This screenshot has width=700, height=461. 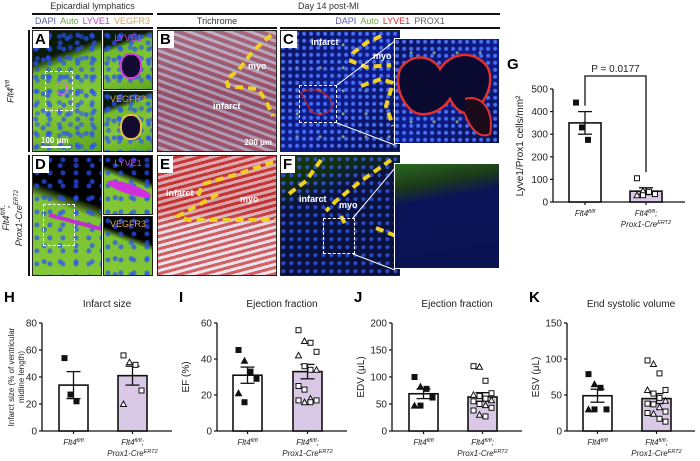 I want to click on panel-label-i: I, so click(x=181, y=297).